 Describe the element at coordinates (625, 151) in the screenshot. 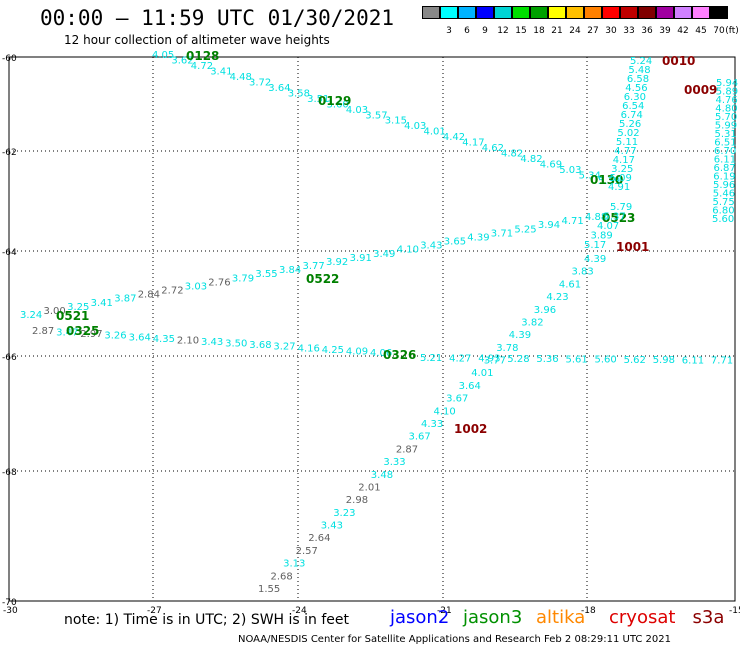

I see `wave-height-value: 4.77` at that location.